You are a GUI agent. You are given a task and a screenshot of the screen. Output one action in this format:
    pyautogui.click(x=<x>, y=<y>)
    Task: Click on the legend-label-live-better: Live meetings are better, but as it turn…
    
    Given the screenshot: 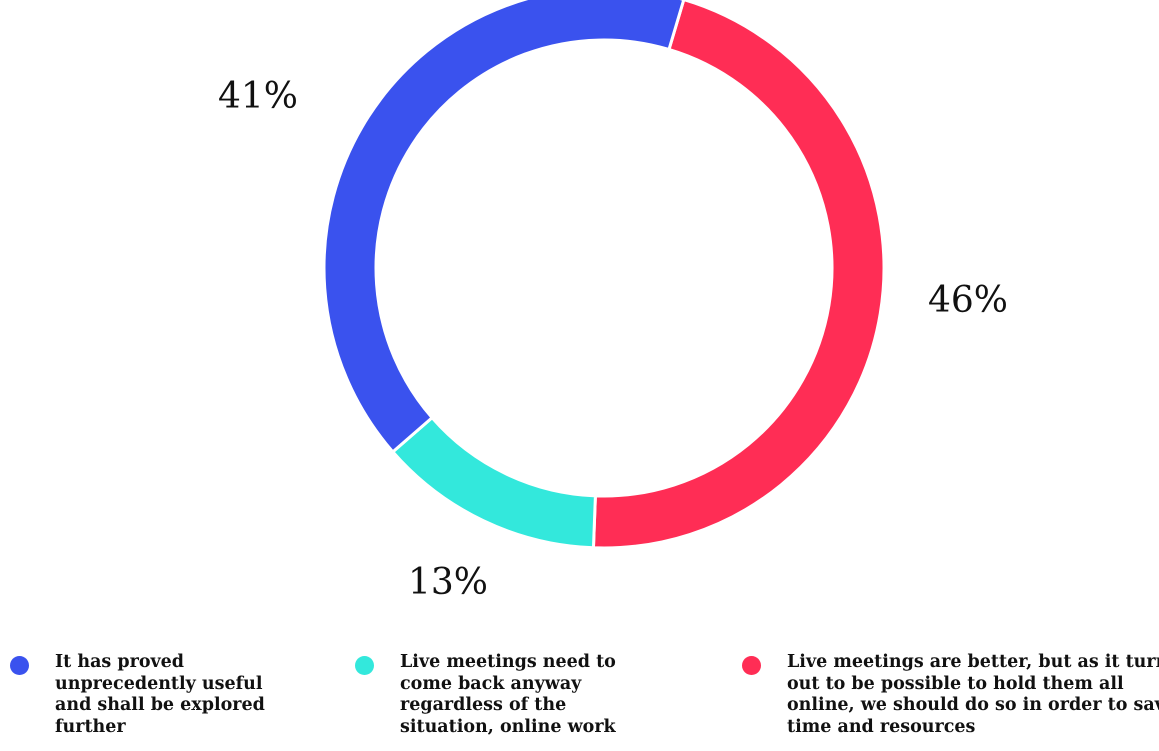 What is the action you would take?
    pyautogui.click(x=973, y=694)
    